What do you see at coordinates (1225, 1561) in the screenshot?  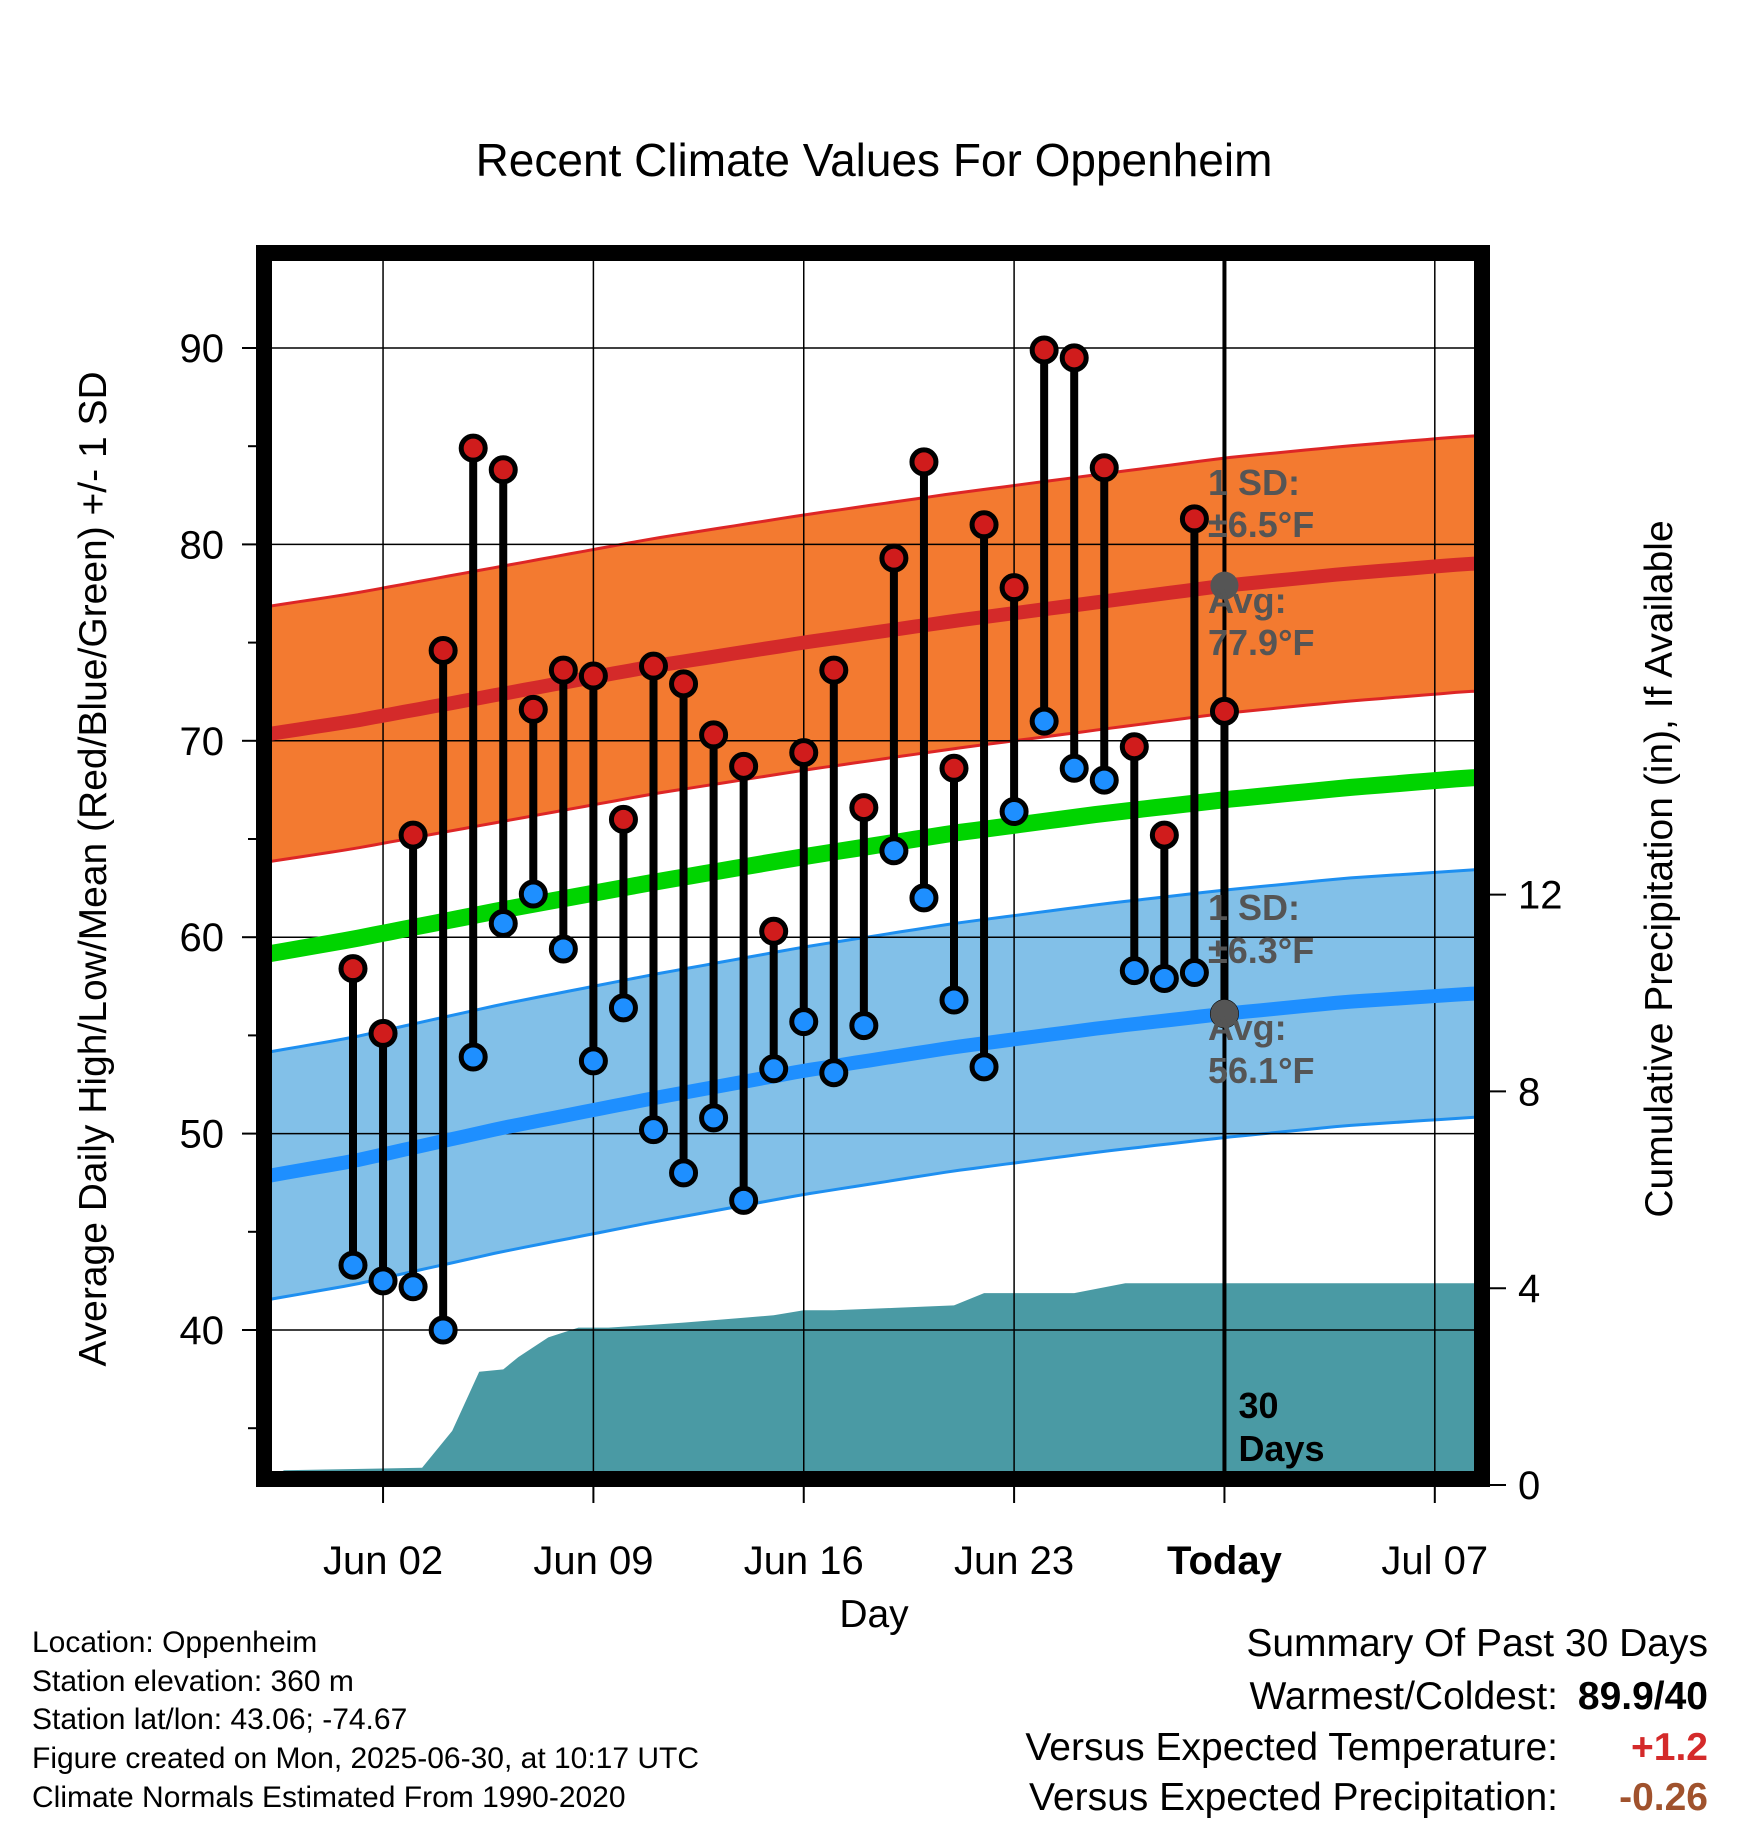 I see `x-tick-label: Today` at bounding box center [1225, 1561].